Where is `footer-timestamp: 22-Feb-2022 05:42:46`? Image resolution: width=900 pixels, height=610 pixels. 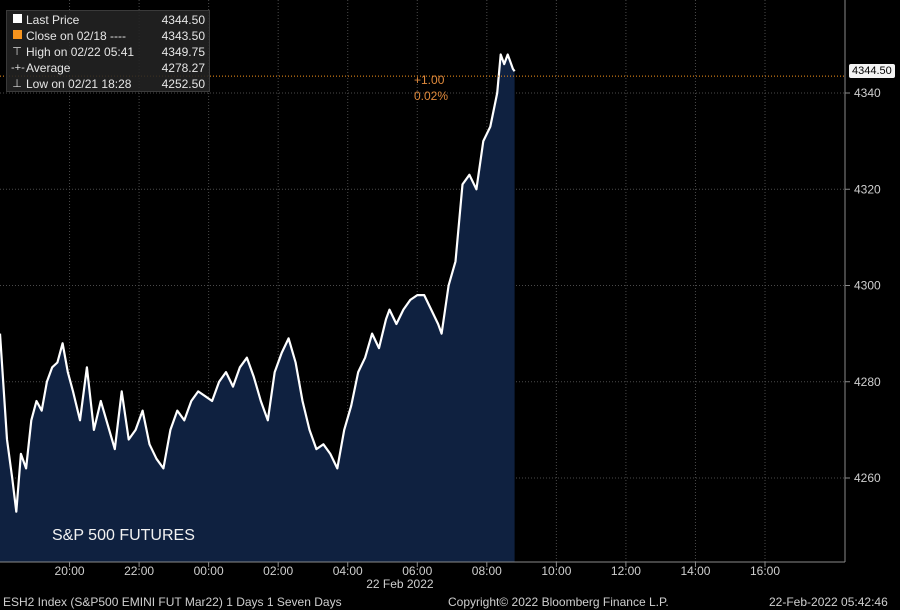 footer-timestamp: 22-Feb-2022 05:42:46 is located at coordinates (828, 602).